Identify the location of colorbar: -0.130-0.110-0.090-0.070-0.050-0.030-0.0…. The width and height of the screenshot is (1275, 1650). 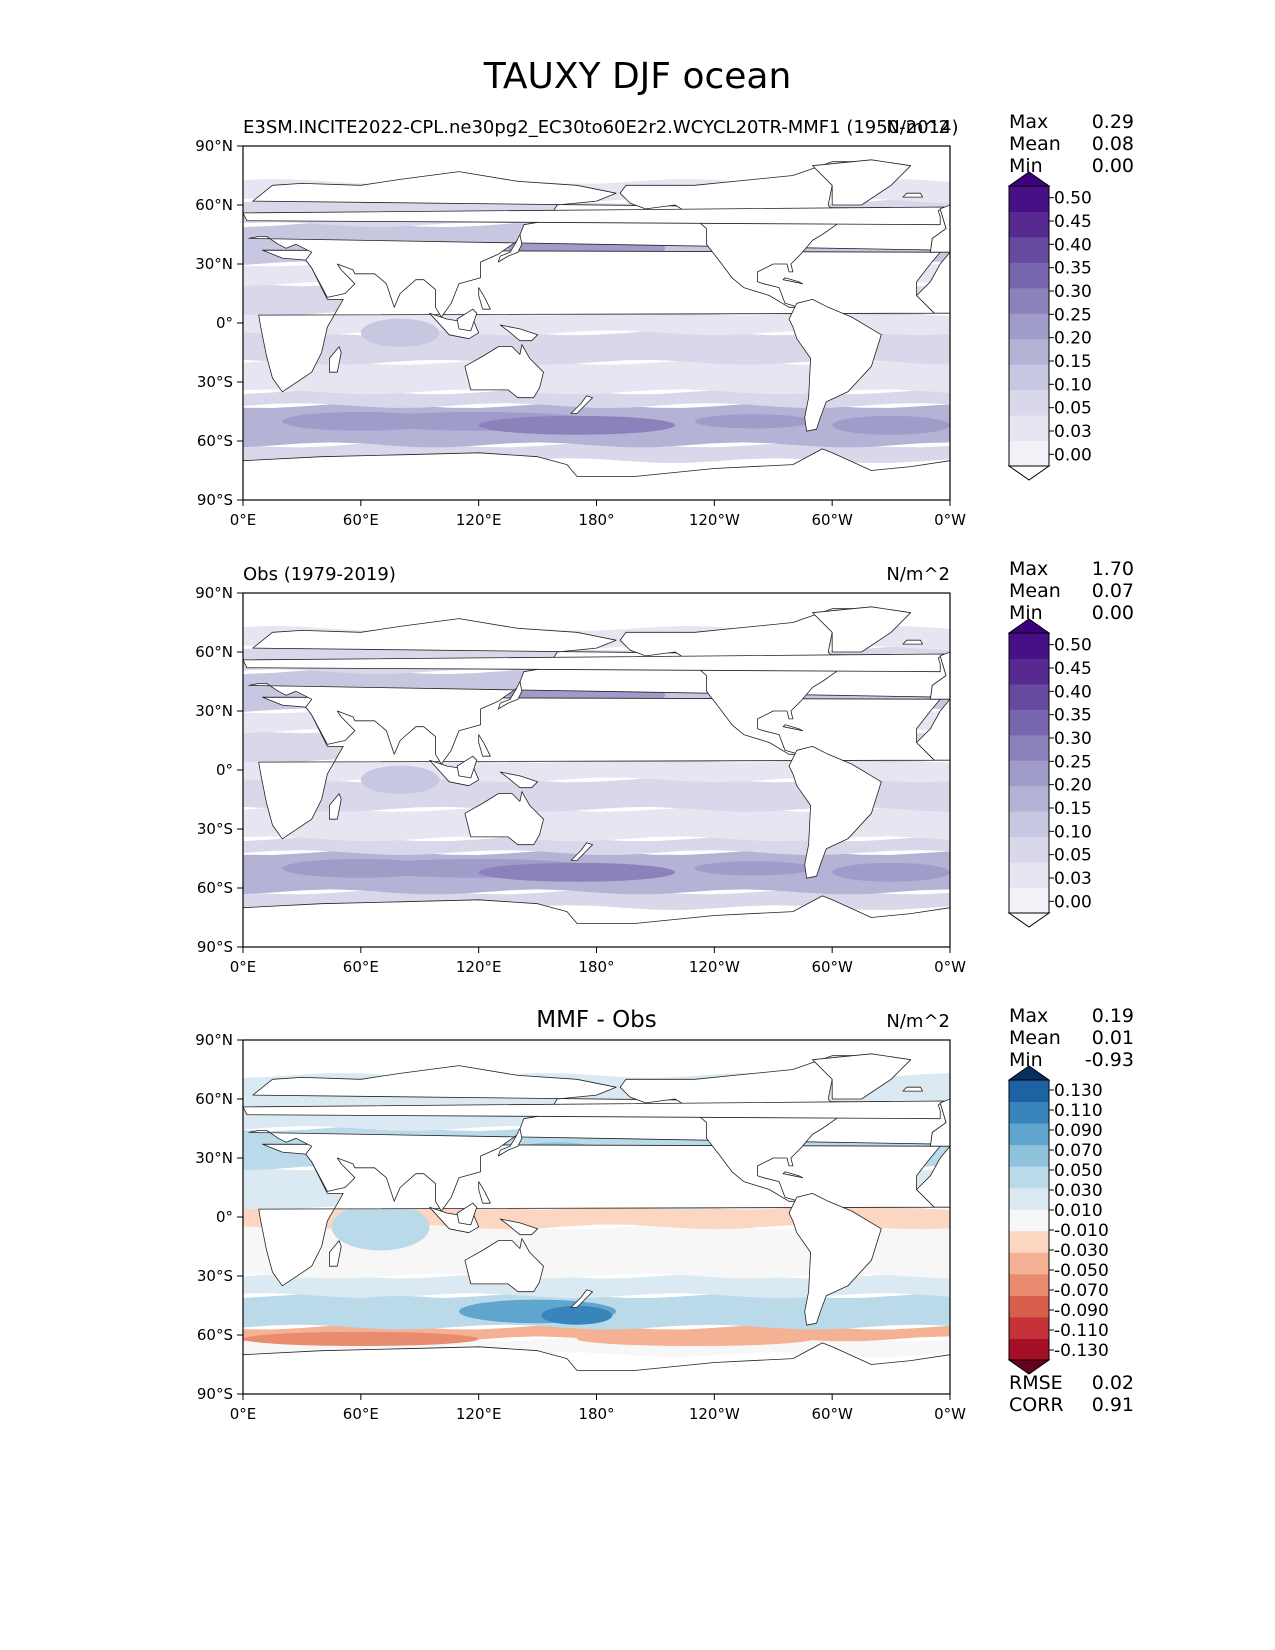
(1058, 1220).